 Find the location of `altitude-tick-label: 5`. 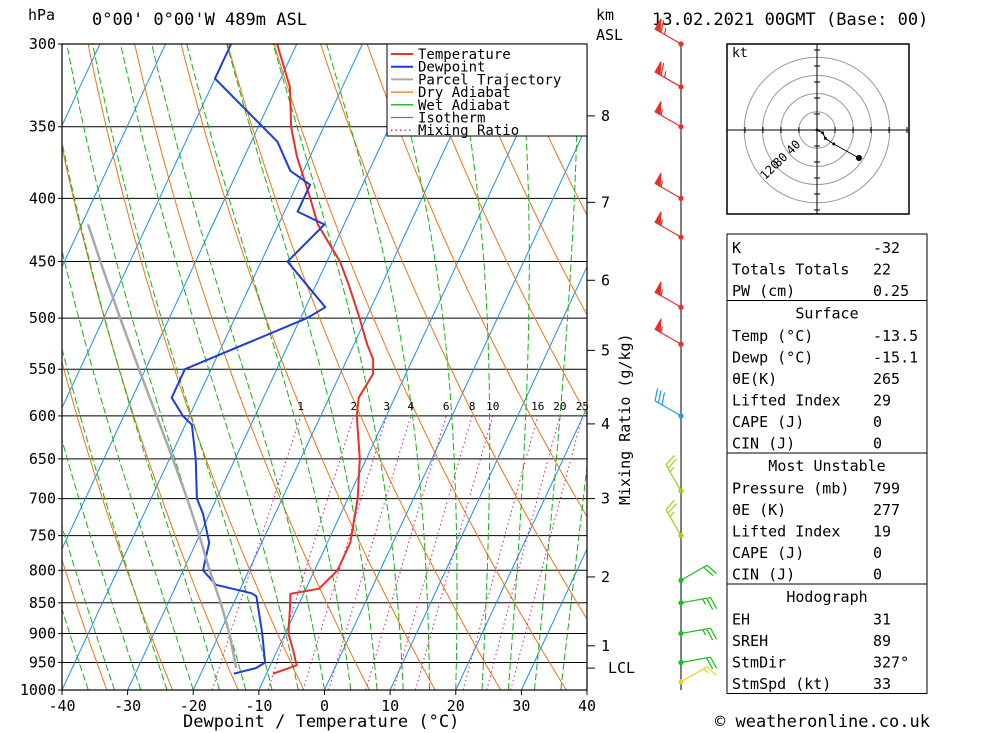

altitude-tick-label: 5 is located at coordinates (605, 350).